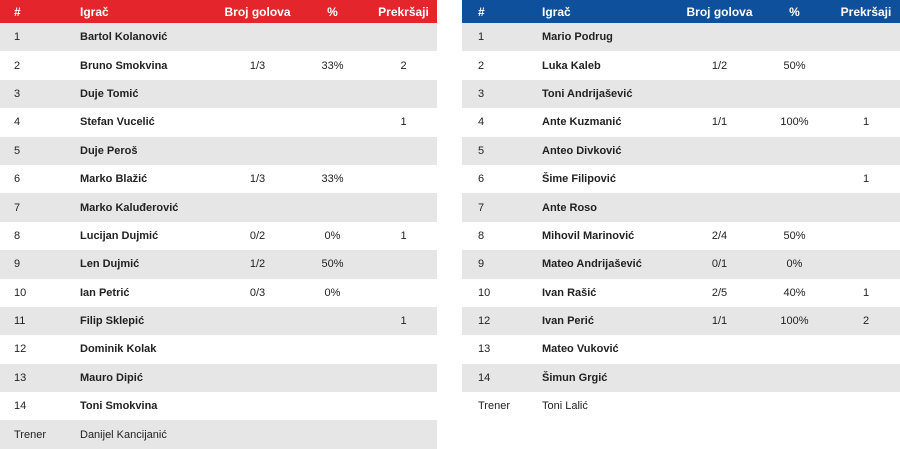 The width and height of the screenshot is (900, 449). Describe the element at coordinates (592, 264) in the screenshot. I see `player-name: Mateo Andrijašević` at that location.